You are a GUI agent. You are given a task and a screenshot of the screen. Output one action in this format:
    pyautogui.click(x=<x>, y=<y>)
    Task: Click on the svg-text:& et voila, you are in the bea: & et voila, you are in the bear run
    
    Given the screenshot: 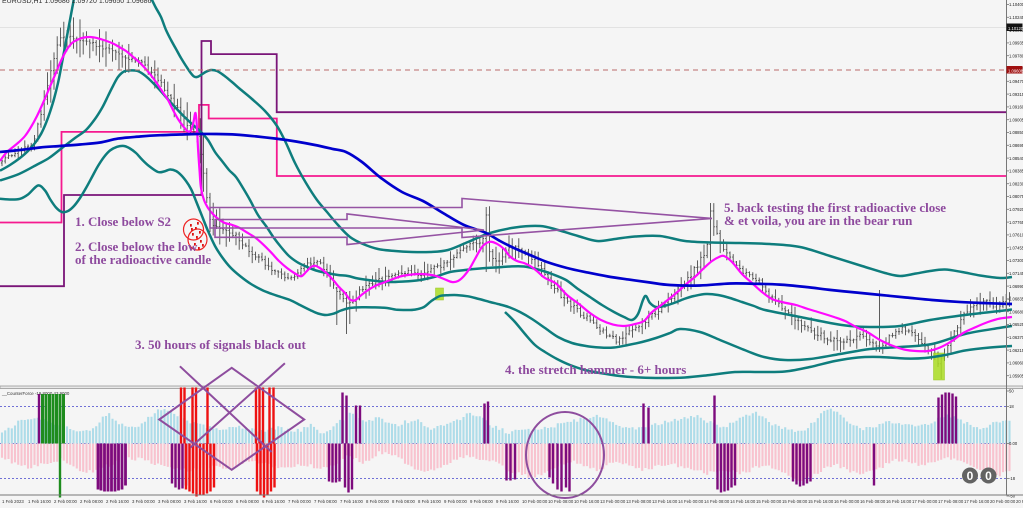 What is the action you would take?
    pyautogui.click(x=818, y=220)
    